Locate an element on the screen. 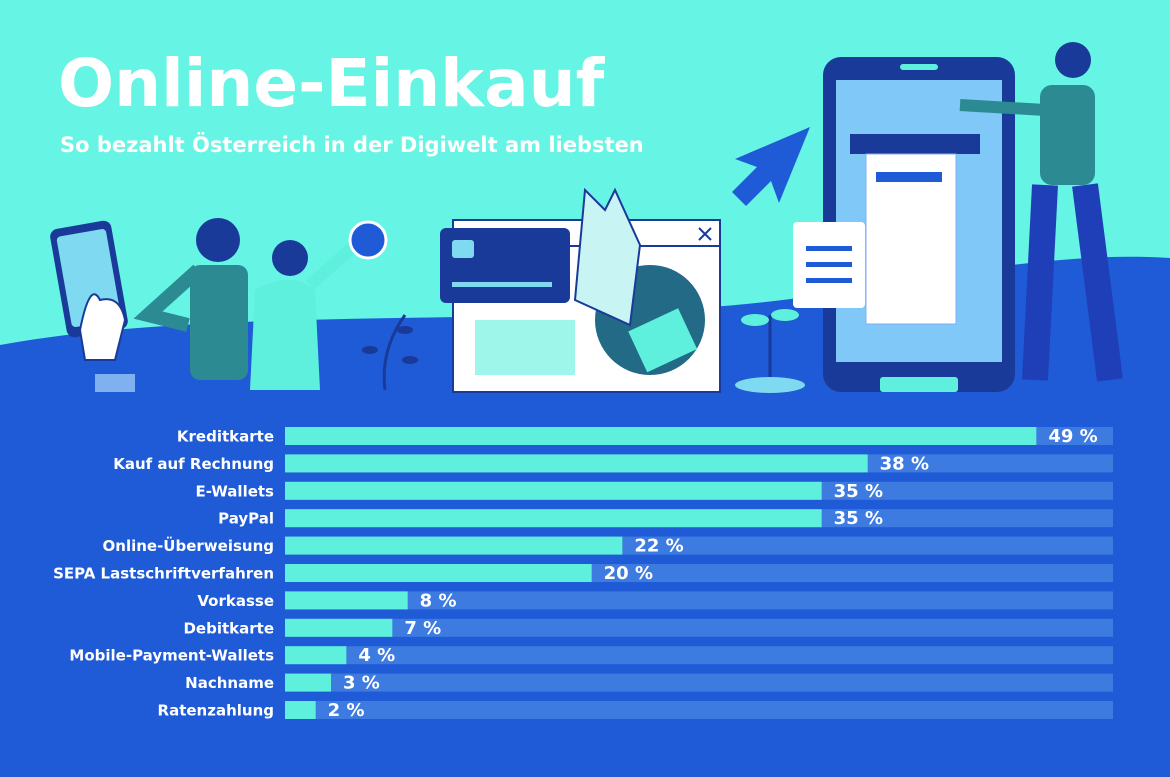 The width and height of the screenshot is (1170, 777). value-label: 20 % is located at coordinates (628, 573).